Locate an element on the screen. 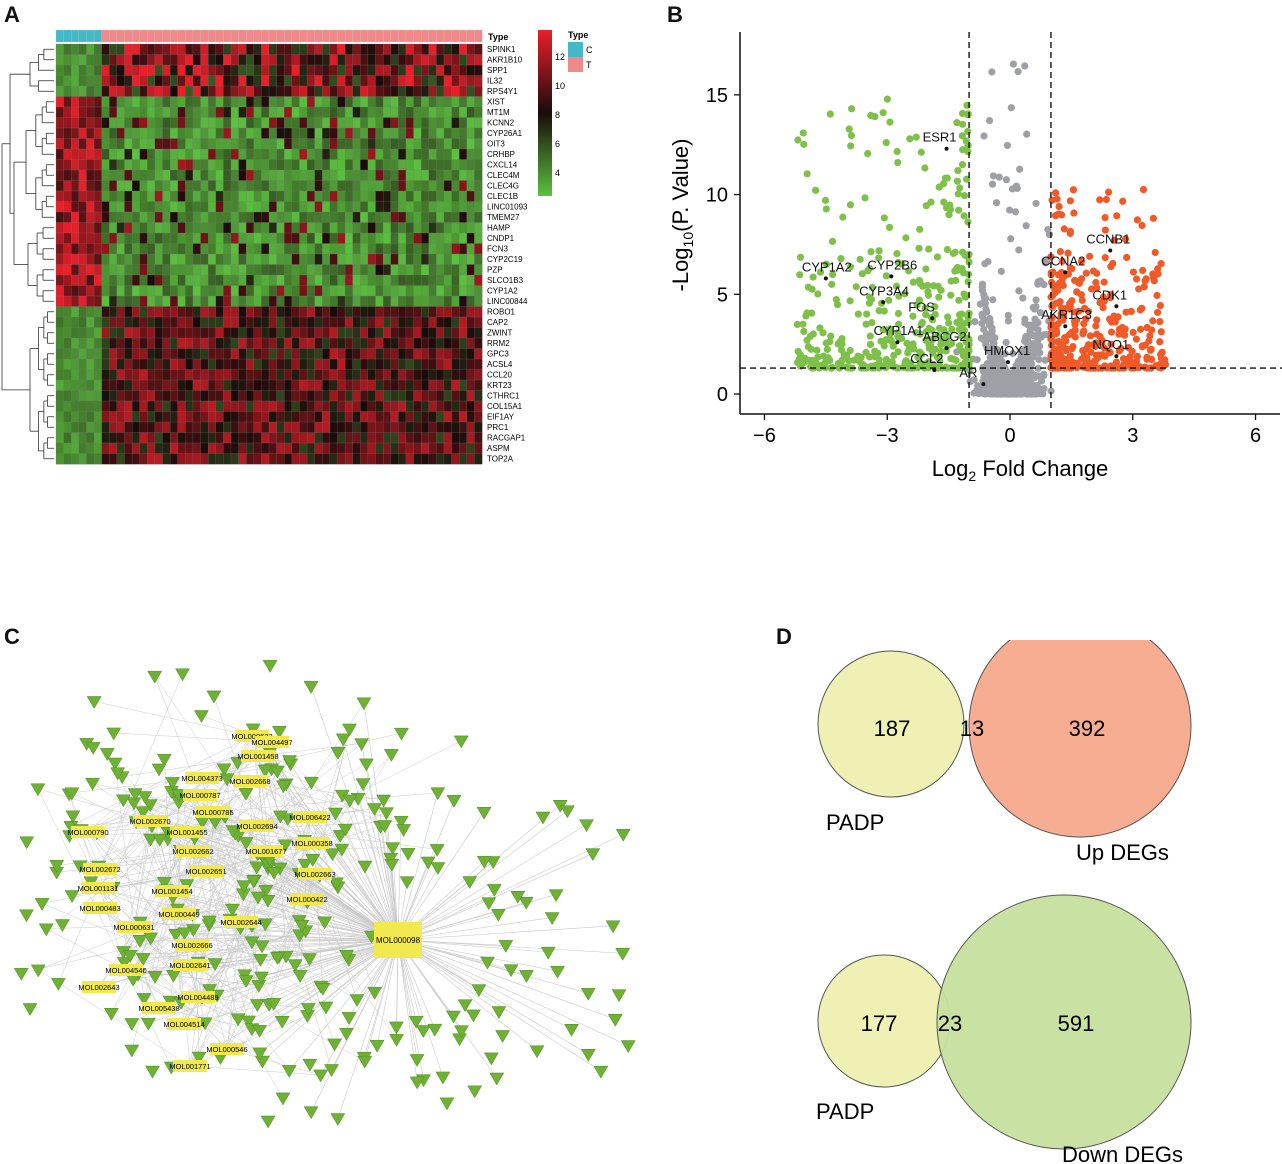 The image size is (1282, 1164). x-tick-label: −3 is located at coordinates (887, 436).